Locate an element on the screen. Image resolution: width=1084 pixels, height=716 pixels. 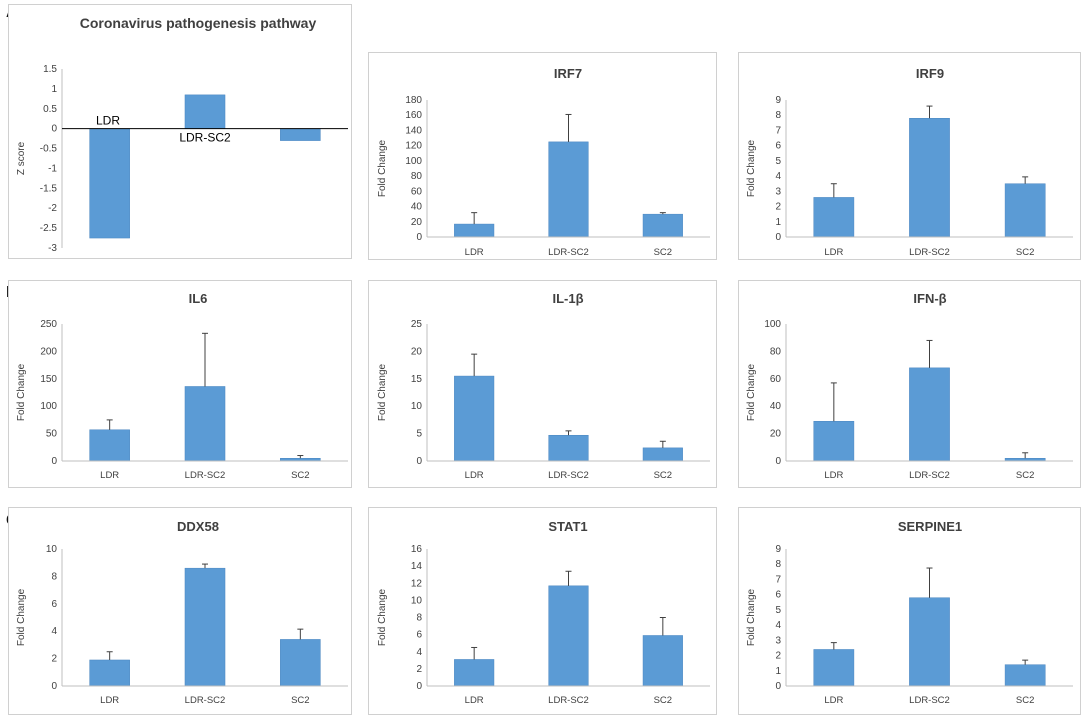
chart-c-ytick-label: 7 is located at coordinates (778, 130).